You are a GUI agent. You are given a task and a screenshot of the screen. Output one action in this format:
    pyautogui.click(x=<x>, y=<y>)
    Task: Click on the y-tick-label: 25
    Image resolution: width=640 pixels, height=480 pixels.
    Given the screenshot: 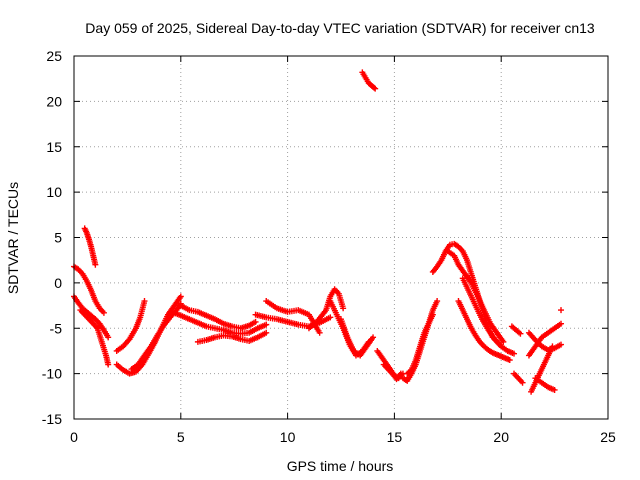 What is the action you would take?
    pyautogui.click(x=54, y=56)
    